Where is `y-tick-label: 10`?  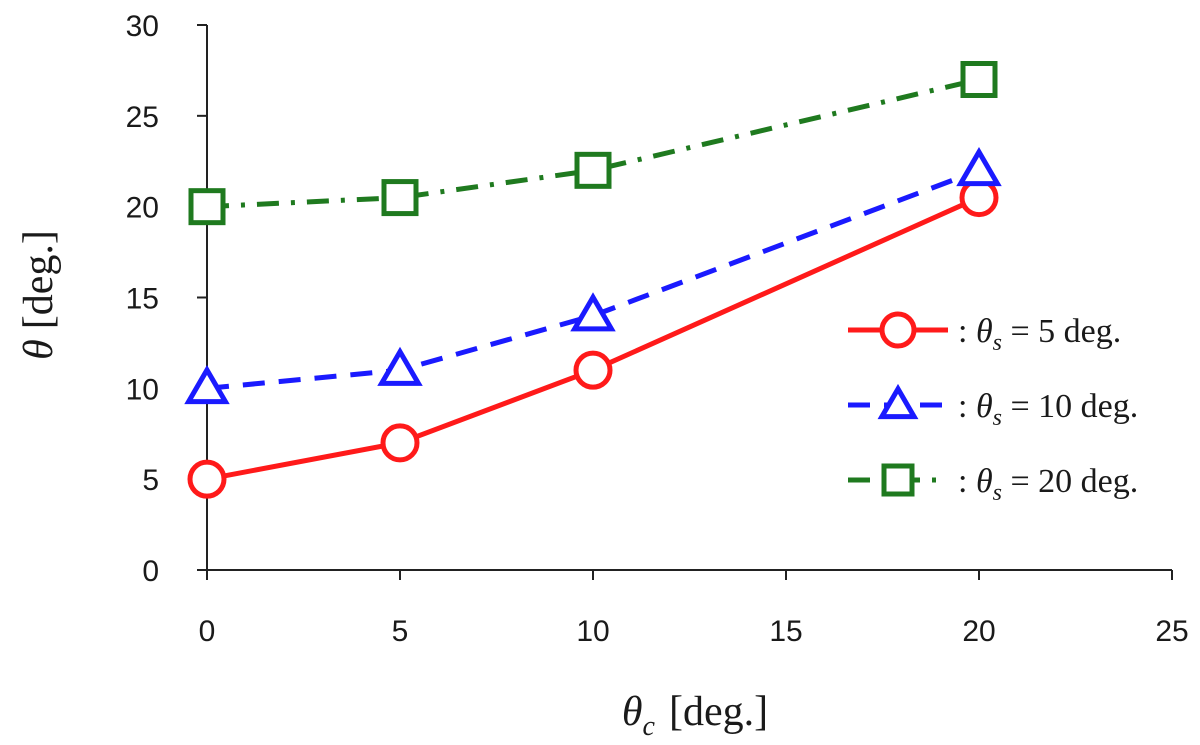
y-tick-label: 10 is located at coordinates (142, 389).